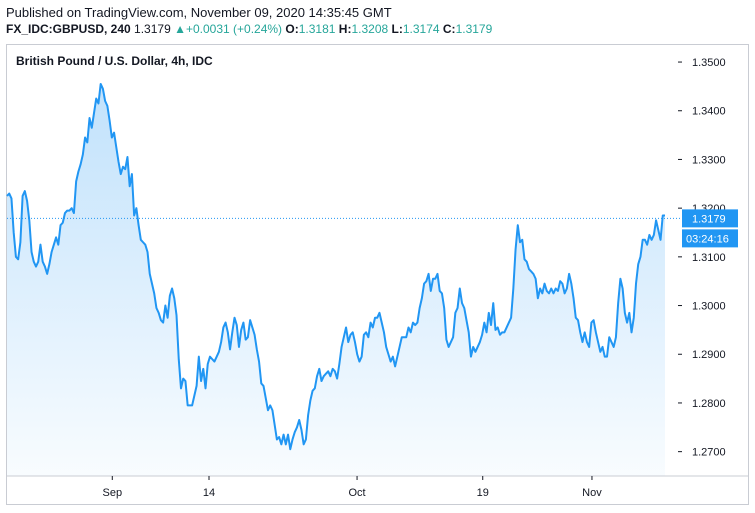 The width and height of the screenshot is (755, 513). I want to click on x-tick-label: Oct, so click(356, 493).